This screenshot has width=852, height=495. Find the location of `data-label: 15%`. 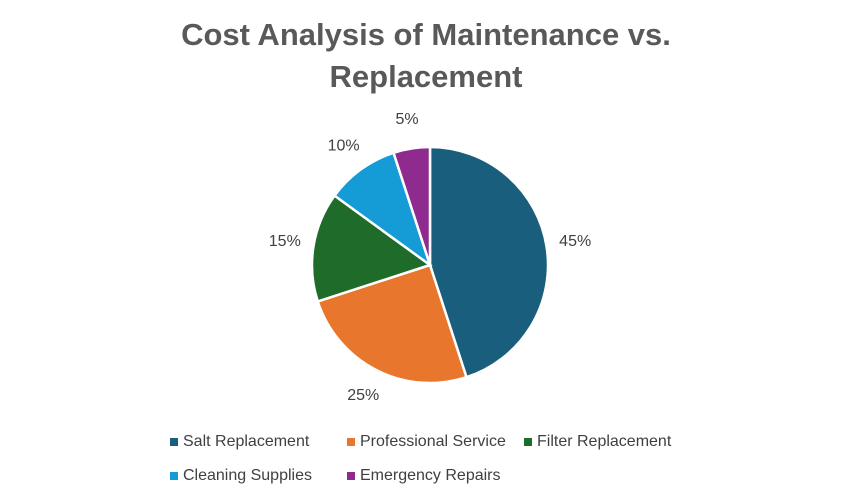

data-label: 15% is located at coordinates (285, 241).